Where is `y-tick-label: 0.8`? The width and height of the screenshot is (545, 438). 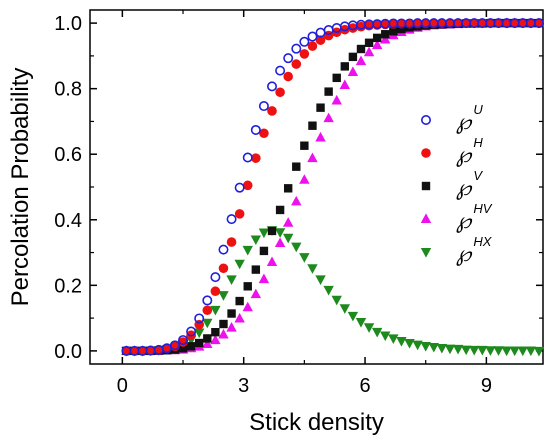 y-tick-label: 0.8 is located at coordinates (68, 90).